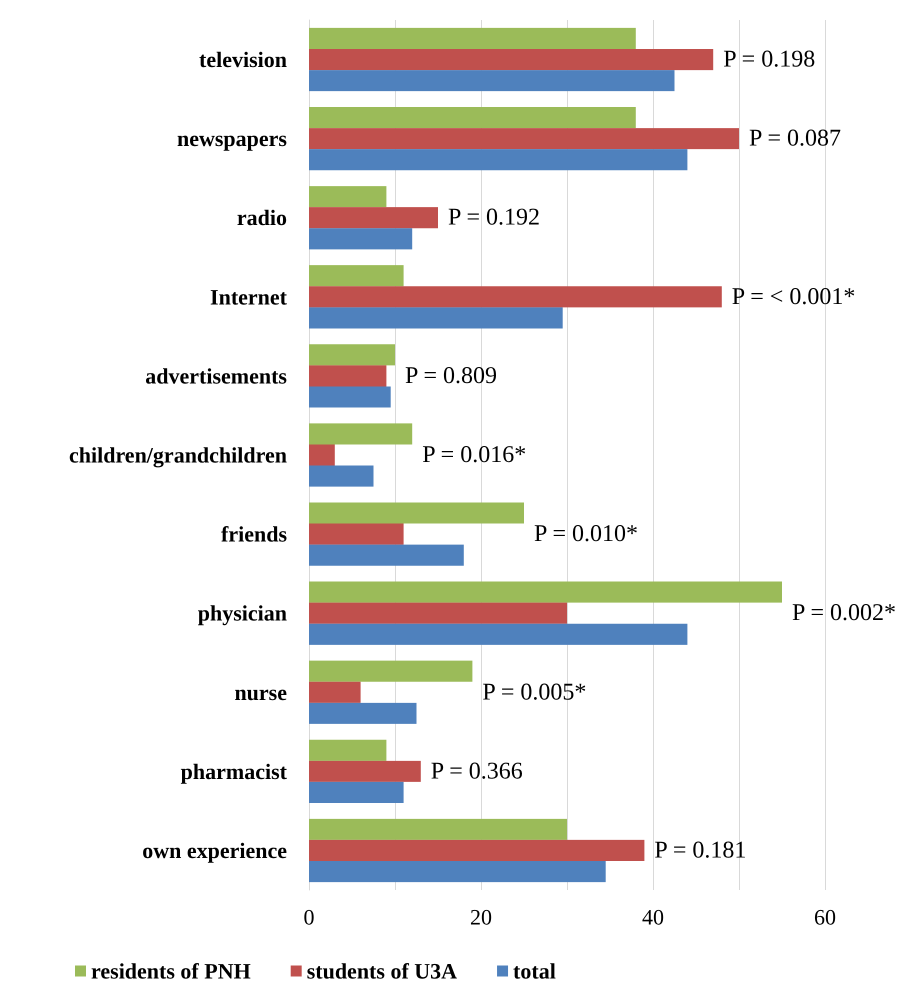 This screenshot has width=915, height=995. What do you see at coordinates (249, 297) in the screenshot?
I see `y-tick-label: Internet` at bounding box center [249, 297].